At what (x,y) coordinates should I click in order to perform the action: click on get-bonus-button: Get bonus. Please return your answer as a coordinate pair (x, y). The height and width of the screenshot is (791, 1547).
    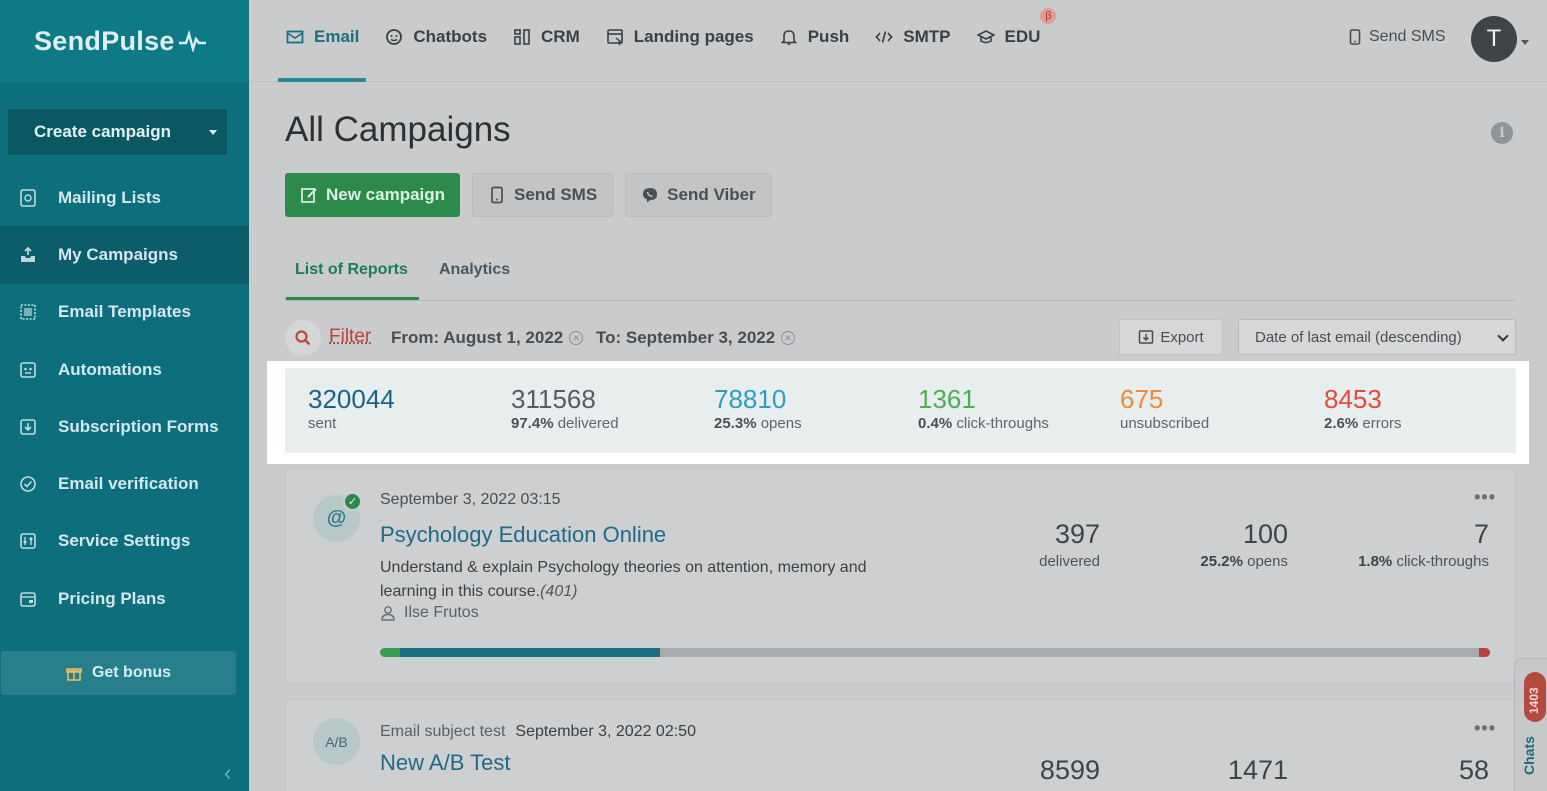
    Looking at the image, I should click on (118, 673).